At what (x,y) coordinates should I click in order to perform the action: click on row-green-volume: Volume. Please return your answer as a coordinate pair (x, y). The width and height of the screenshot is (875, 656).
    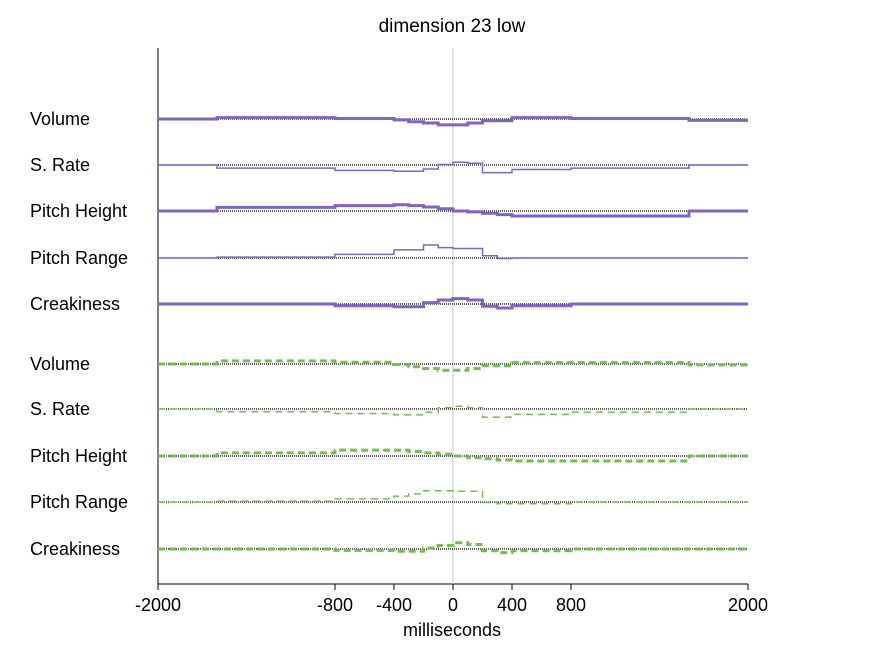
    Looking at the image, I should click on (389, 364).